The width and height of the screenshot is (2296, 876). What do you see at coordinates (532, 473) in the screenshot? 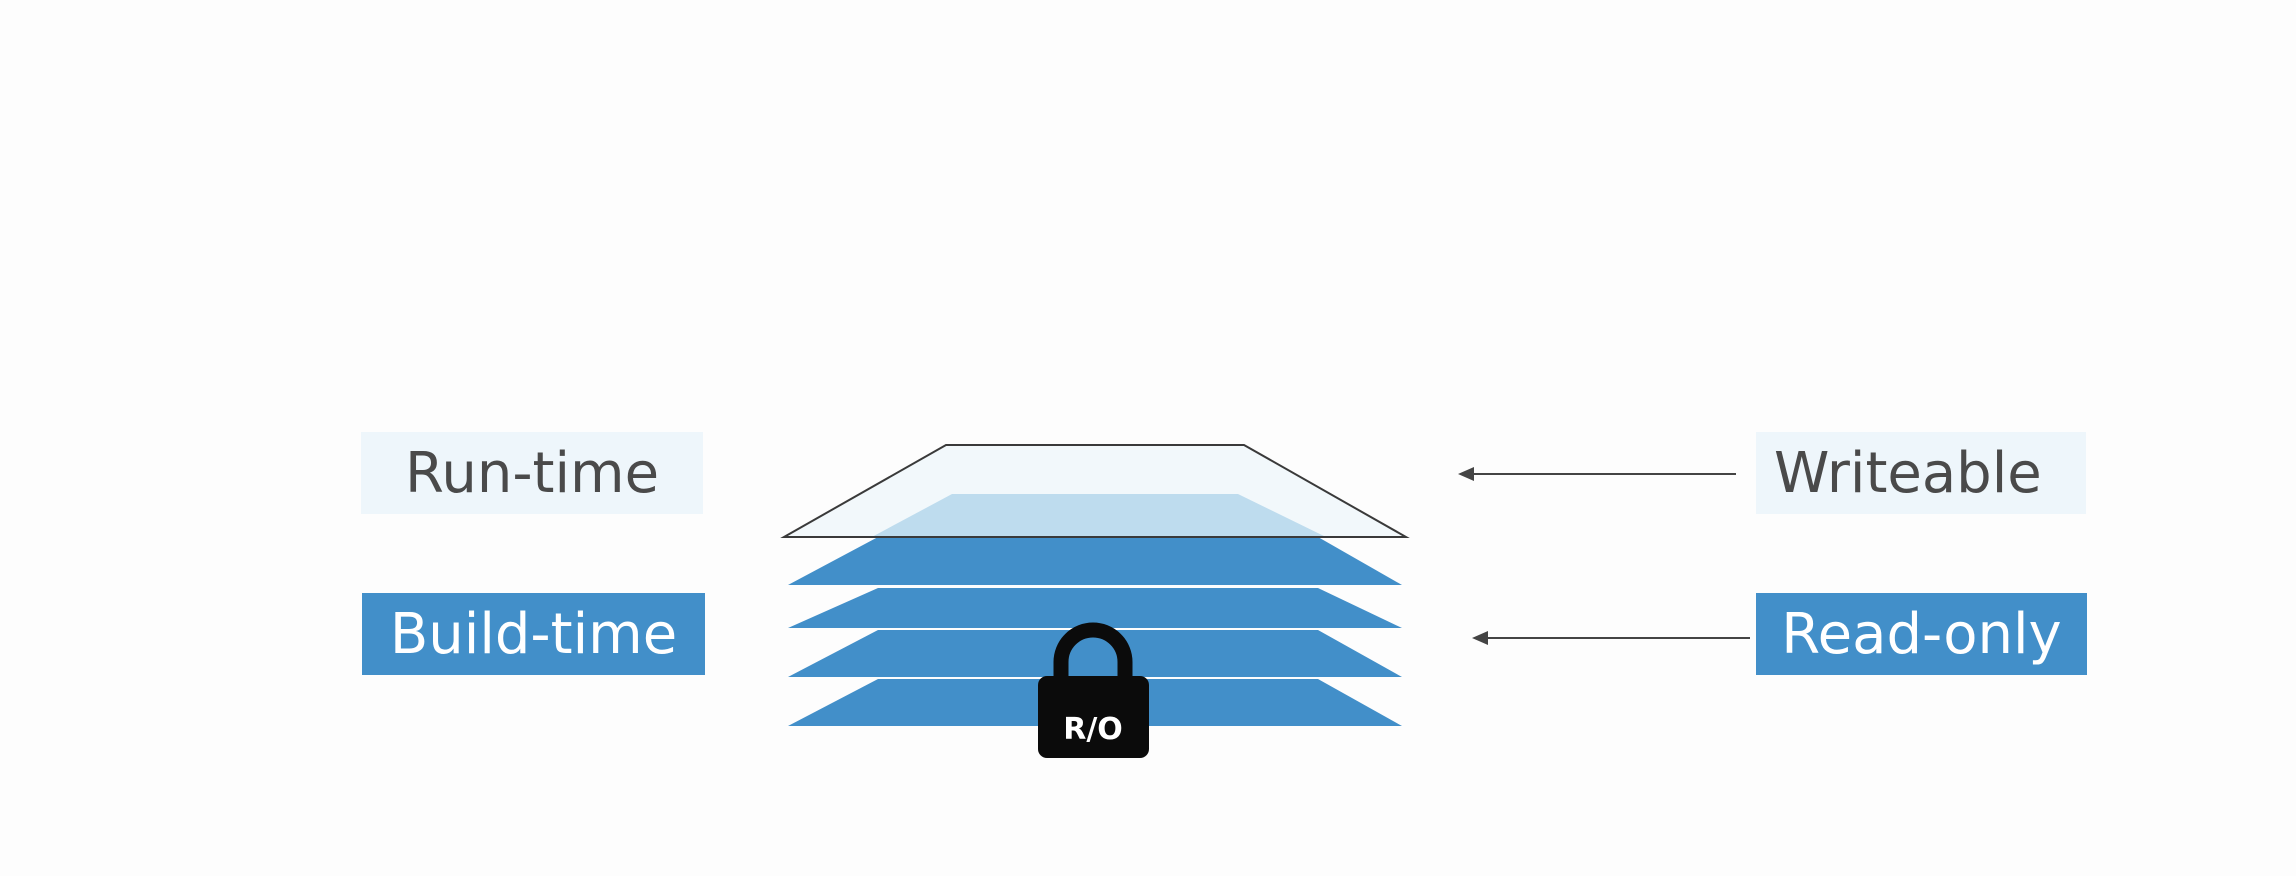
I see `runtime-label: Run-time` at bounding box center [532, 473].